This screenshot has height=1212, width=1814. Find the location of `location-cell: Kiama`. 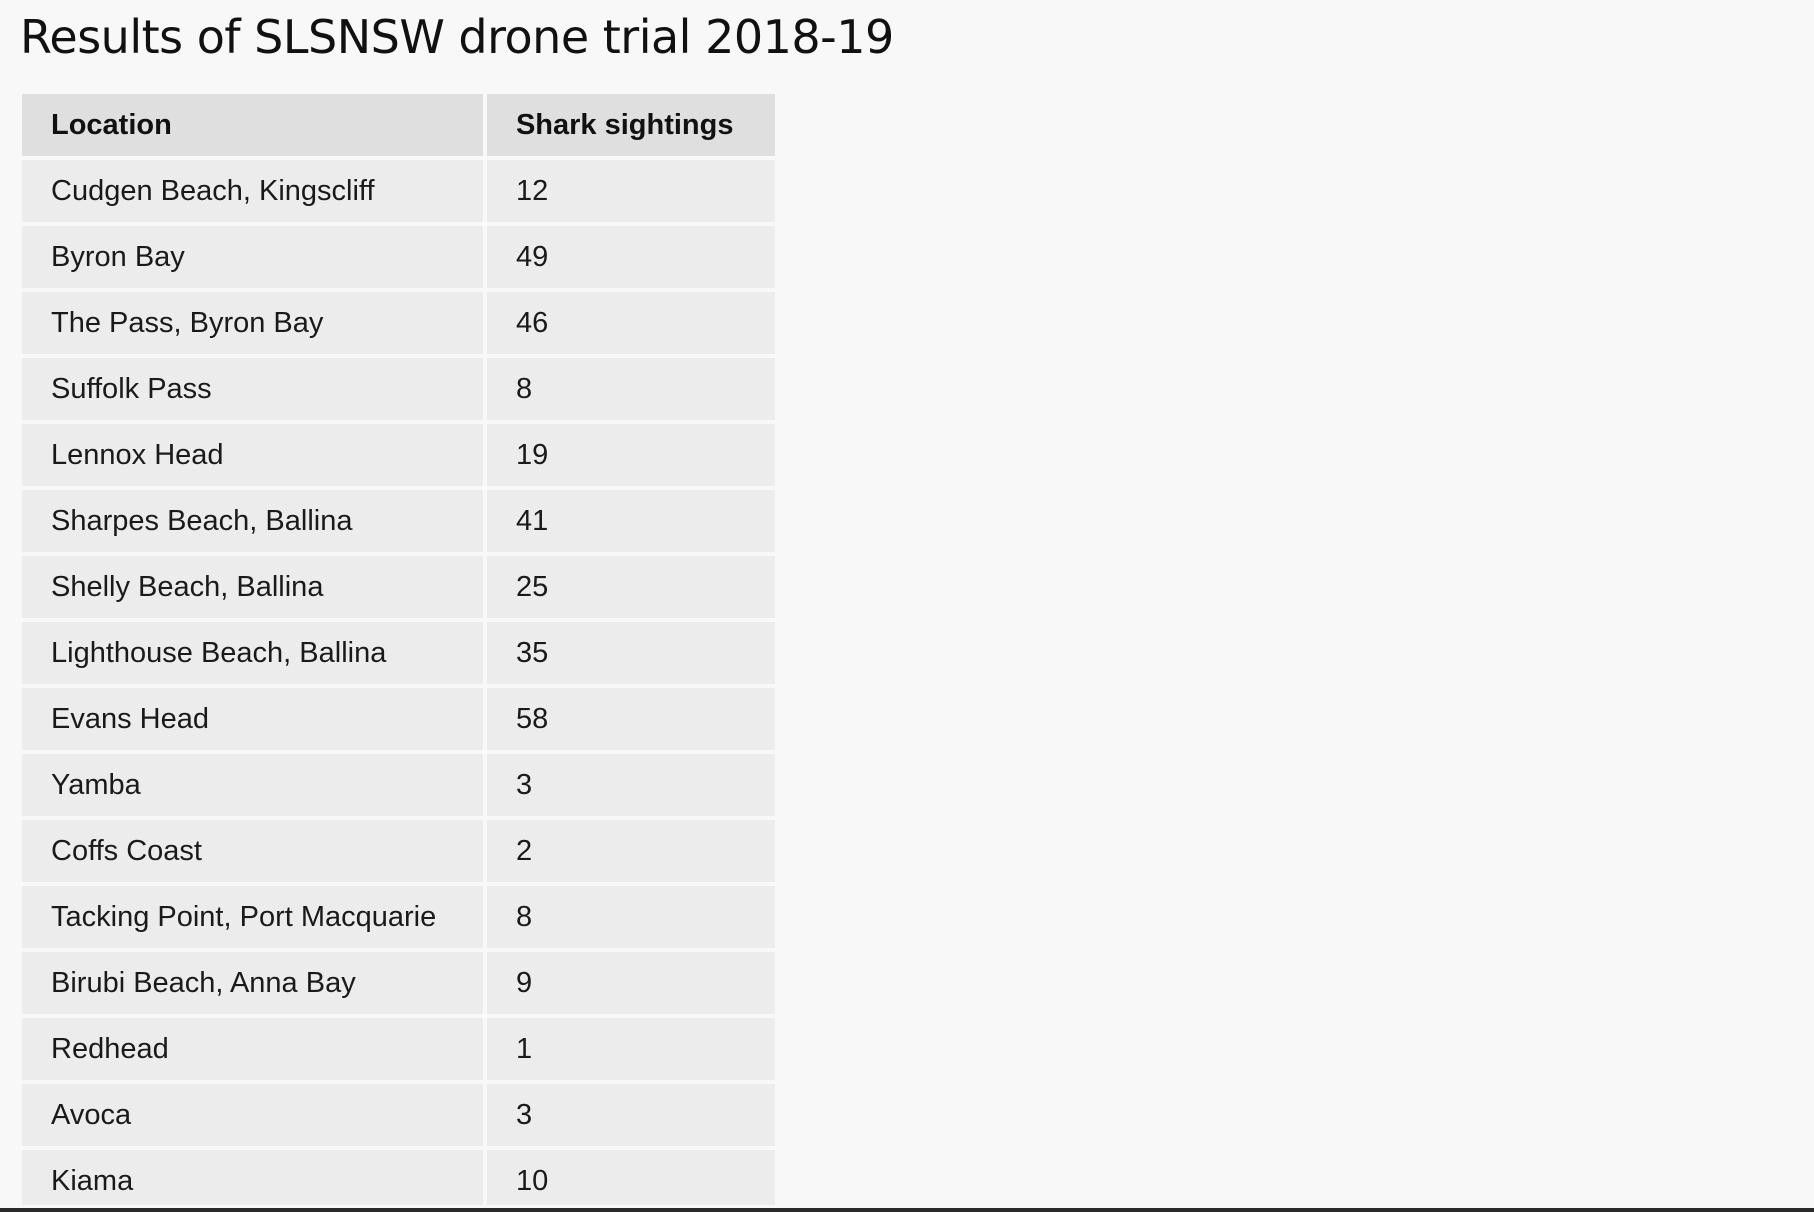

location-cell: Kiama is located at coordinates (252, 1177).